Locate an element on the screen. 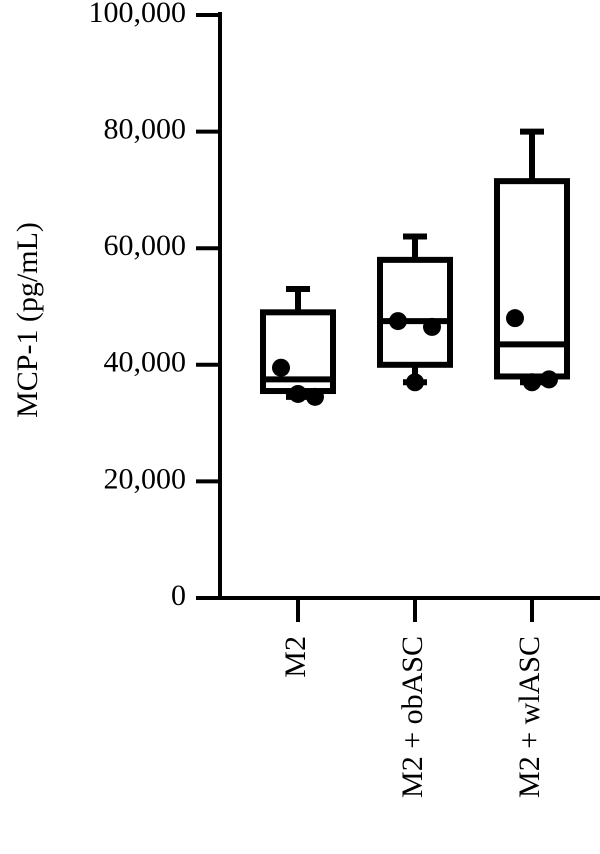  box is located at coordinates (415, 312).